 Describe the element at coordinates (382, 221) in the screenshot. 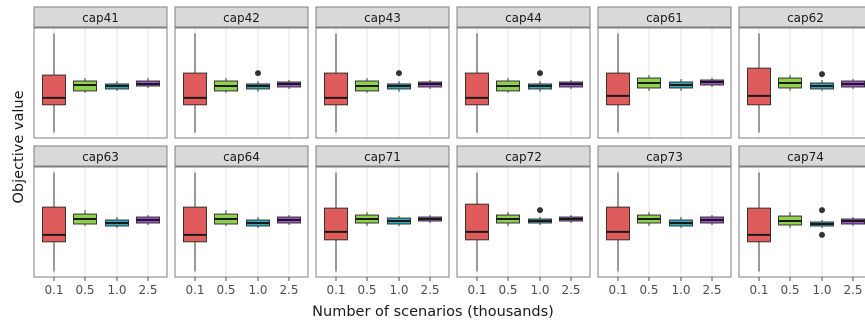

I see `panel-cap71: cap71 0.1 0.5 1.0 2.5` at that location.